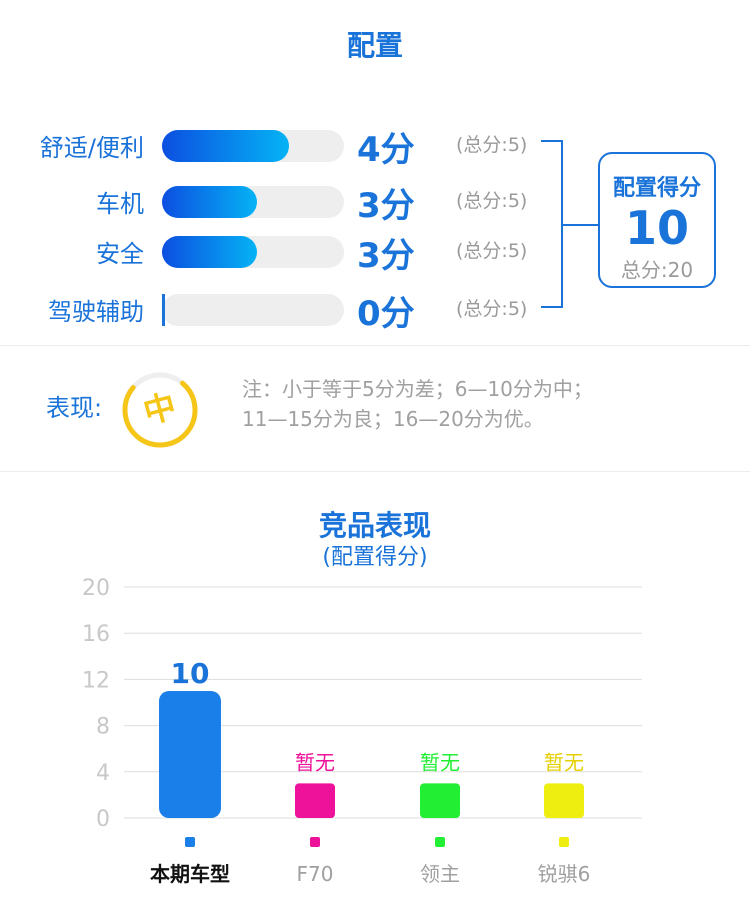  I want to click on config-row-label: 驾驶辅助, so click(96, 312).